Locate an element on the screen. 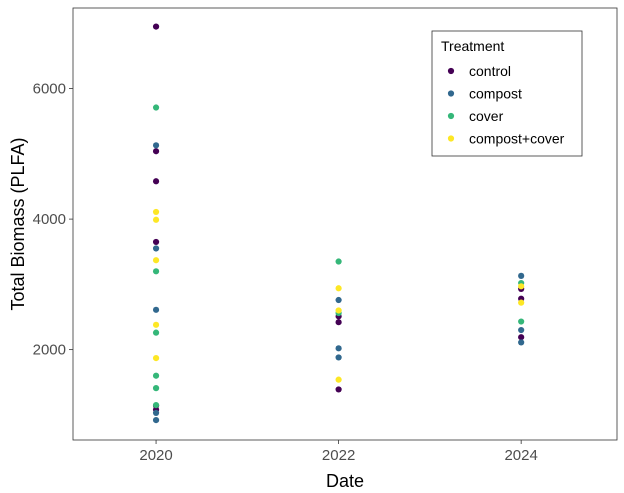  legend-key-compost is located at coordinates (451, 93).